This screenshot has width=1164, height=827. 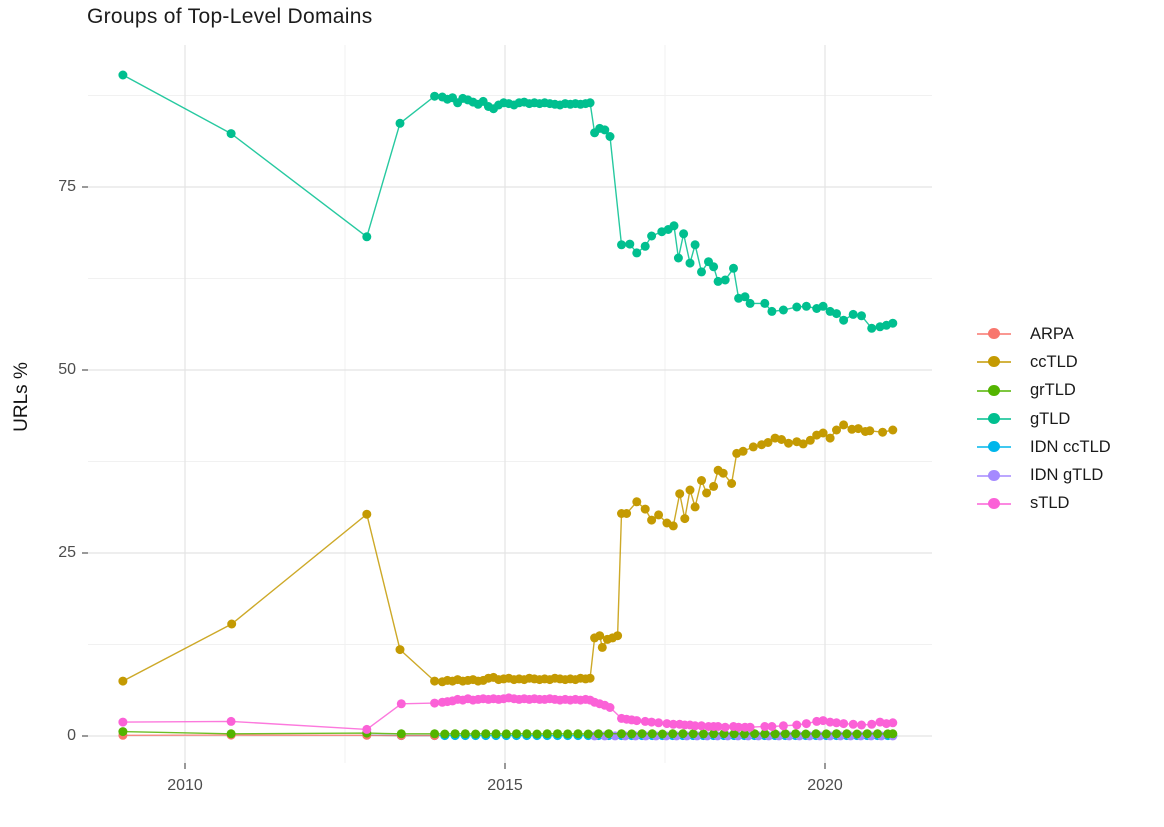 I want to click on legend-entry-ccTLD: ccTLD, so click(x=1044, y=362).